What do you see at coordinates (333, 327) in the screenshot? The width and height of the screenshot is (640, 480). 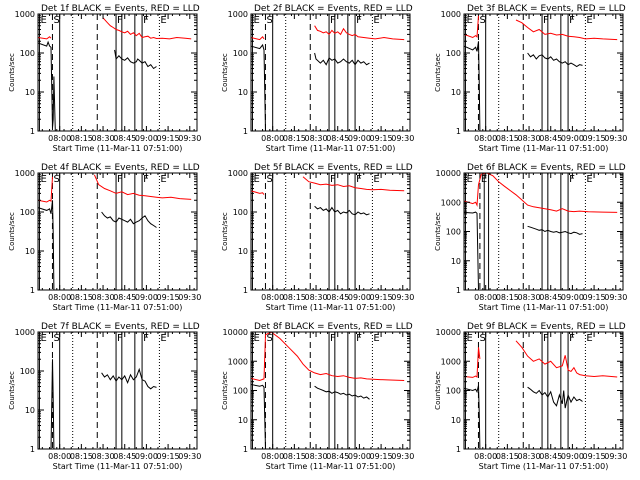 I see `panel-title: Det 8f BLACK = Events, RED = LLD` at bounding box center [333, 327].